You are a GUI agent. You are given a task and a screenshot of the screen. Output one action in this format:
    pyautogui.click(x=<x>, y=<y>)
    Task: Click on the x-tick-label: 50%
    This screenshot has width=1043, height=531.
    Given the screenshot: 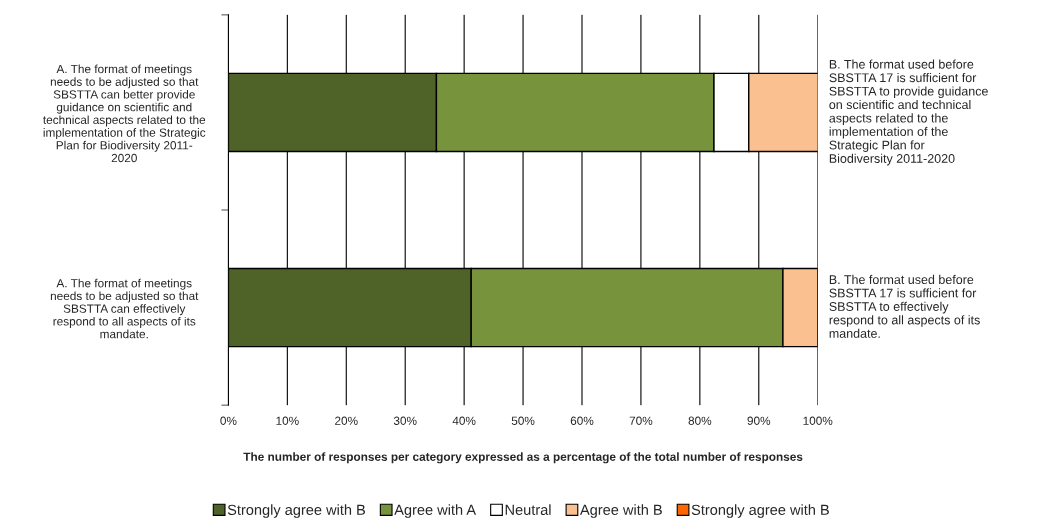 What is the action you would take?
    pyautogui.click(x=523, y=420)
    